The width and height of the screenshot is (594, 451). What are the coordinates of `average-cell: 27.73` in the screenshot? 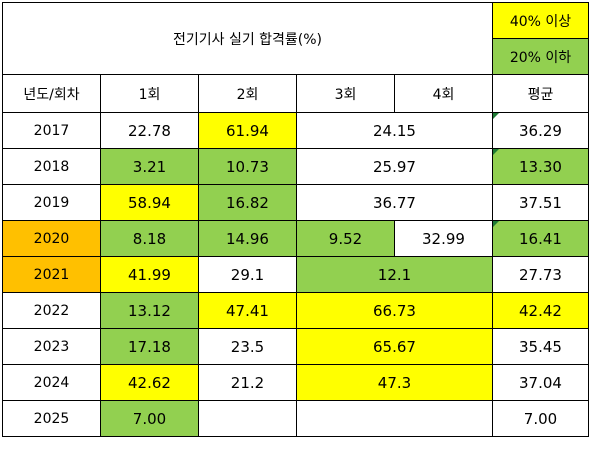 It's located at (540, 274).